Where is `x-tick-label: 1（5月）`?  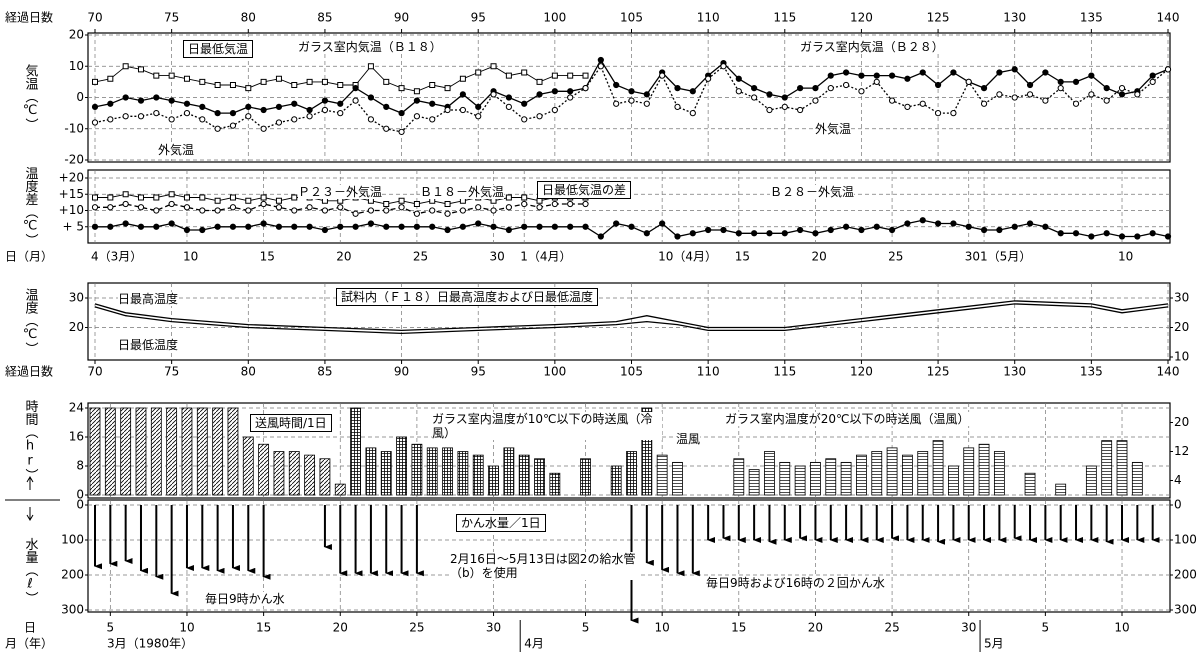
x-tick-label: 1（5月） is located at coordinates (1005, 257).